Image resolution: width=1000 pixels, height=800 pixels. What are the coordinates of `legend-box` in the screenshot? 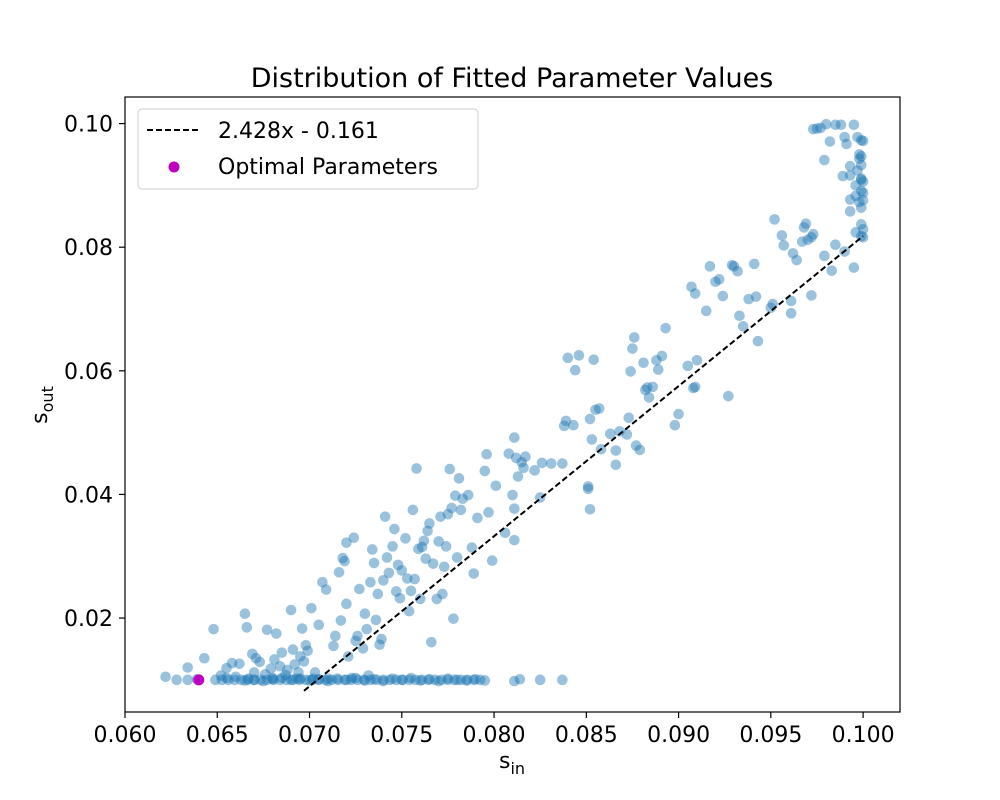 It's located at (308, 149).